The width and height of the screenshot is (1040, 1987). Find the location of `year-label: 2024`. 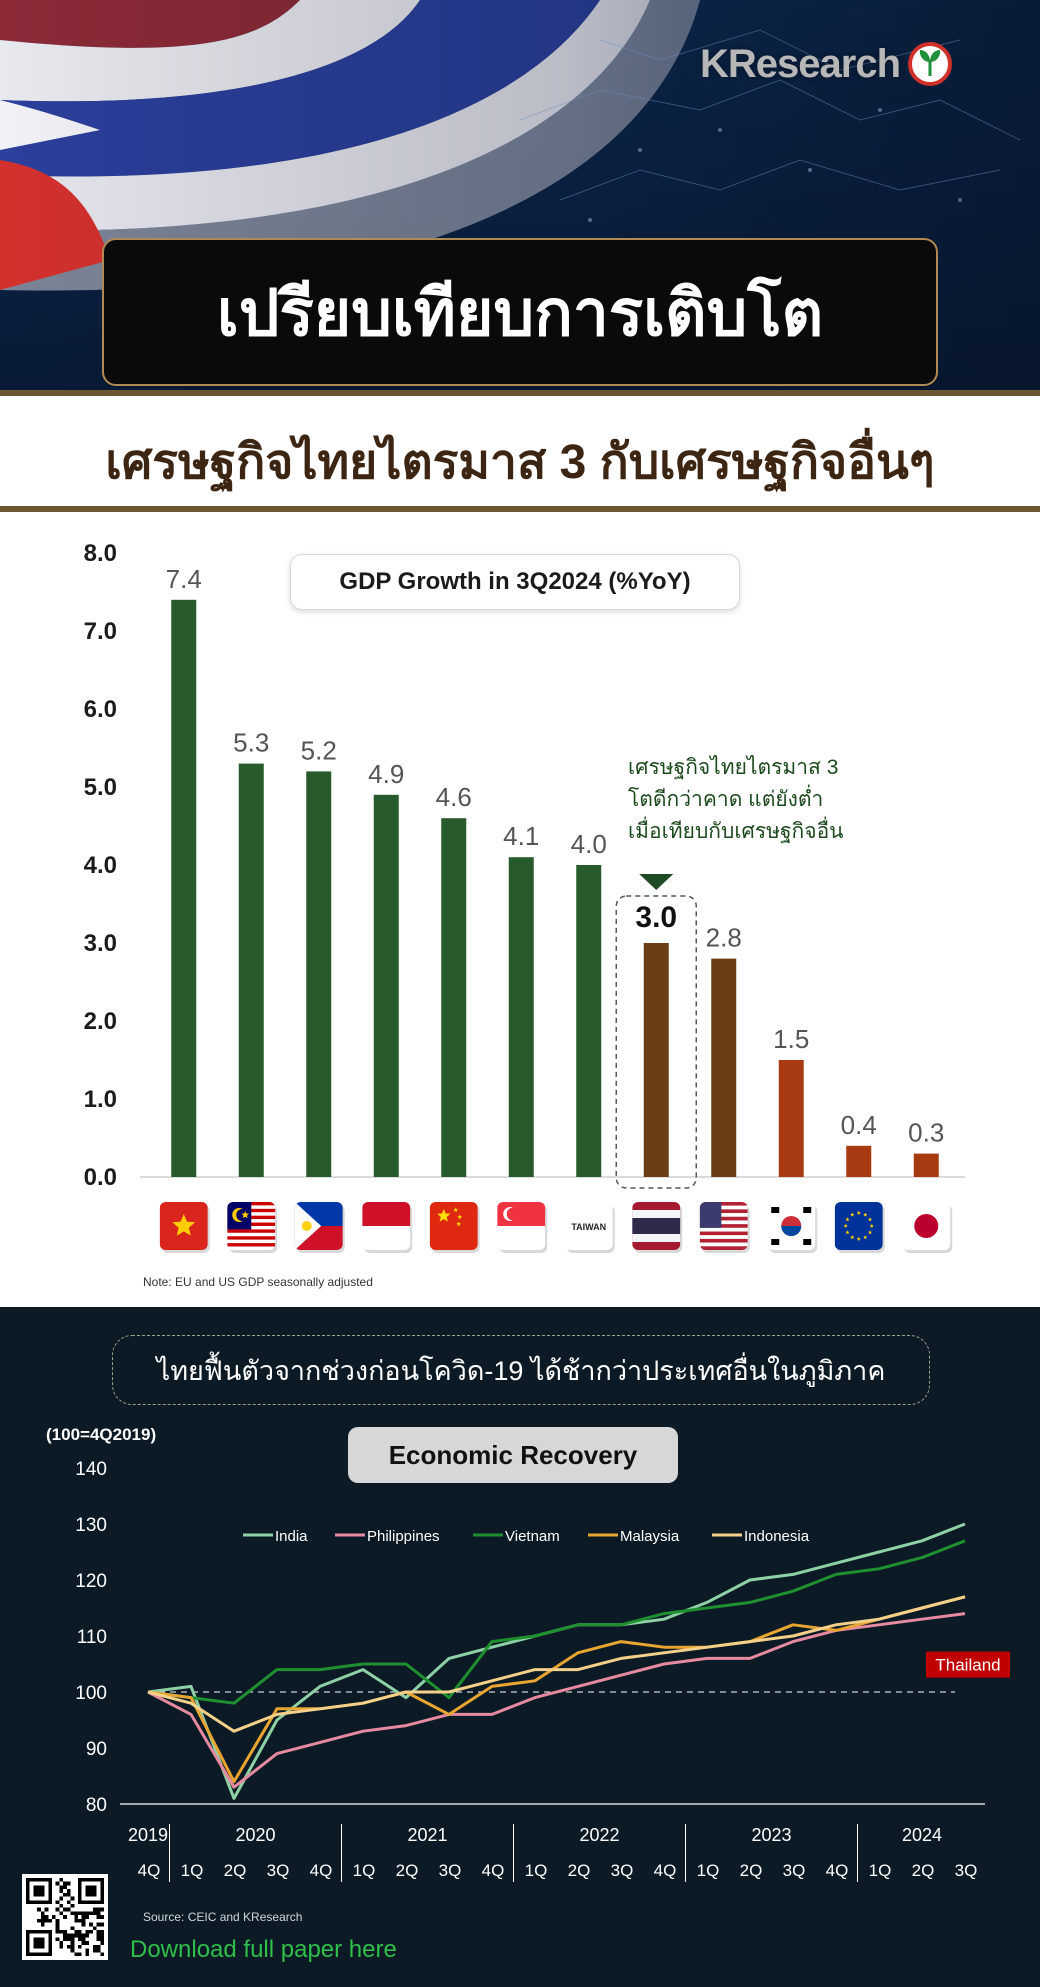

year-label: 2024 is located at coordinates (922, 1835).